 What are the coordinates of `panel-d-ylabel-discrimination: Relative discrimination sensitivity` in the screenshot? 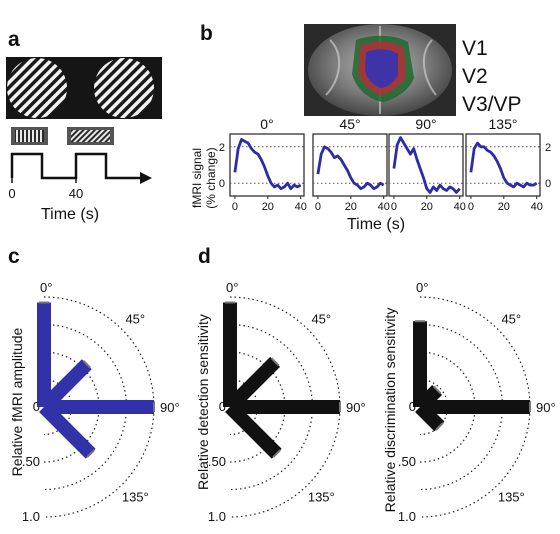 It's located at (390, 410).